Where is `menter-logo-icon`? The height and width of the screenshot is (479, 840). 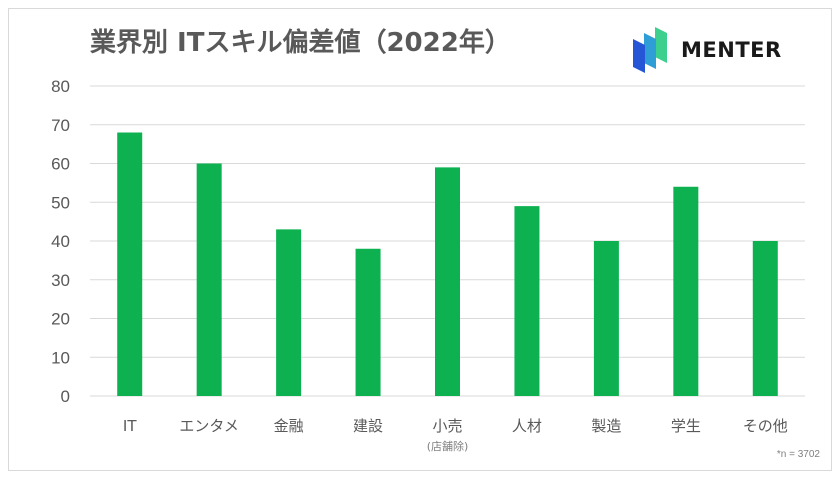
menter-logo-icon is located at coordinates (650, 50).